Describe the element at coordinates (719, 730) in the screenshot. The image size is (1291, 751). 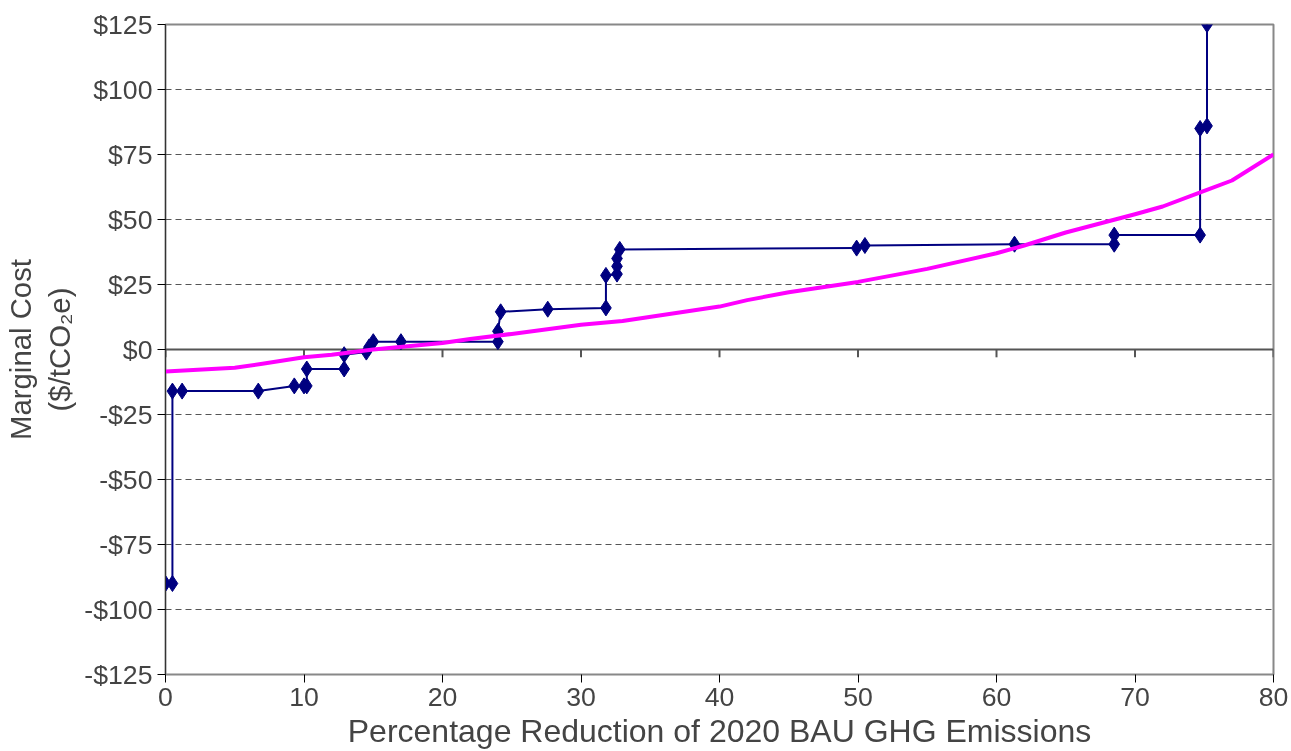
I see `x-axis-title: Percentage Reduction of 2020 BAU GHG Emissions` at that location.